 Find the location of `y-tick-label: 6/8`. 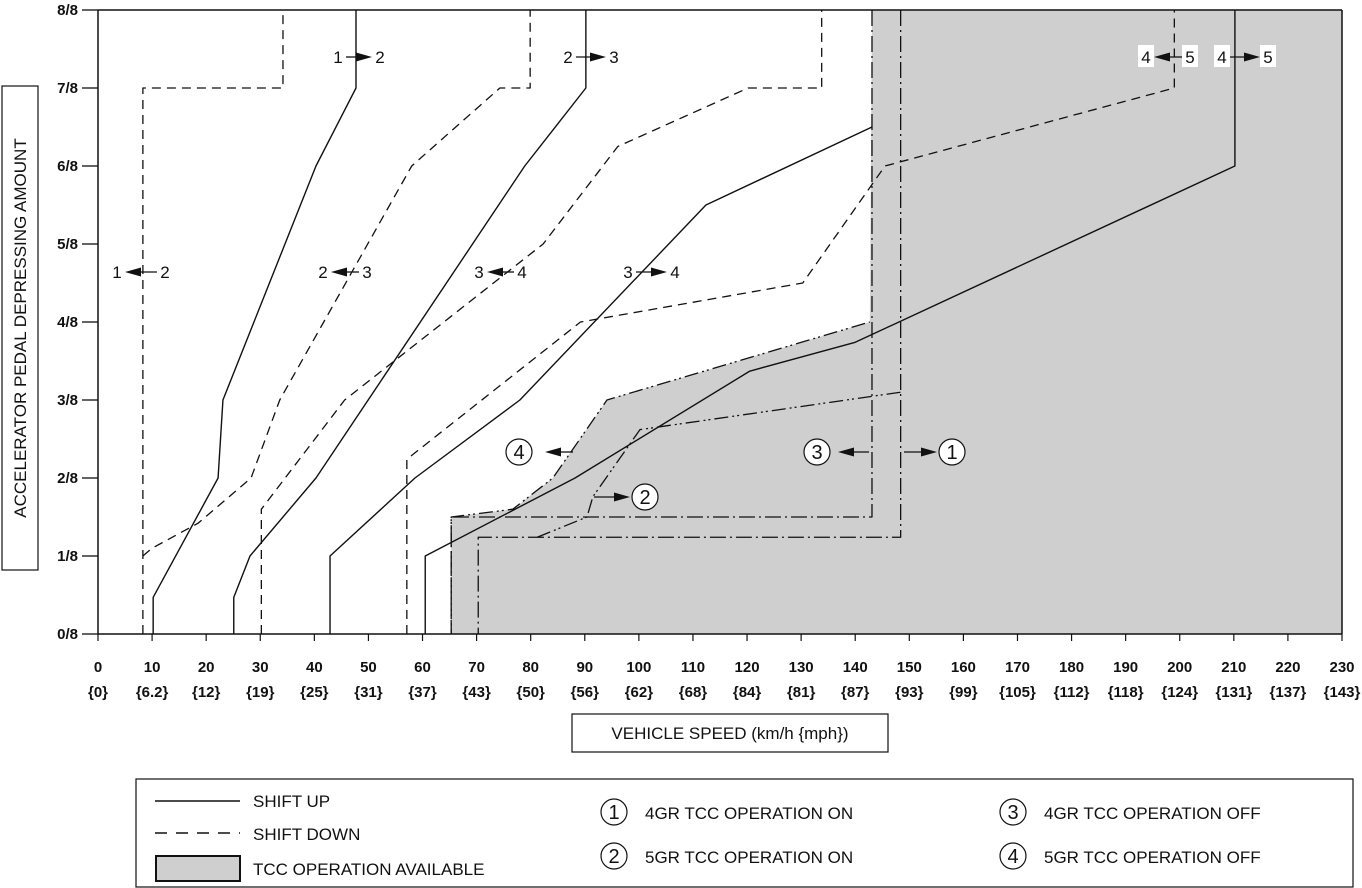

y-tick-label: 6/8 is located at coordinates (67, 166).